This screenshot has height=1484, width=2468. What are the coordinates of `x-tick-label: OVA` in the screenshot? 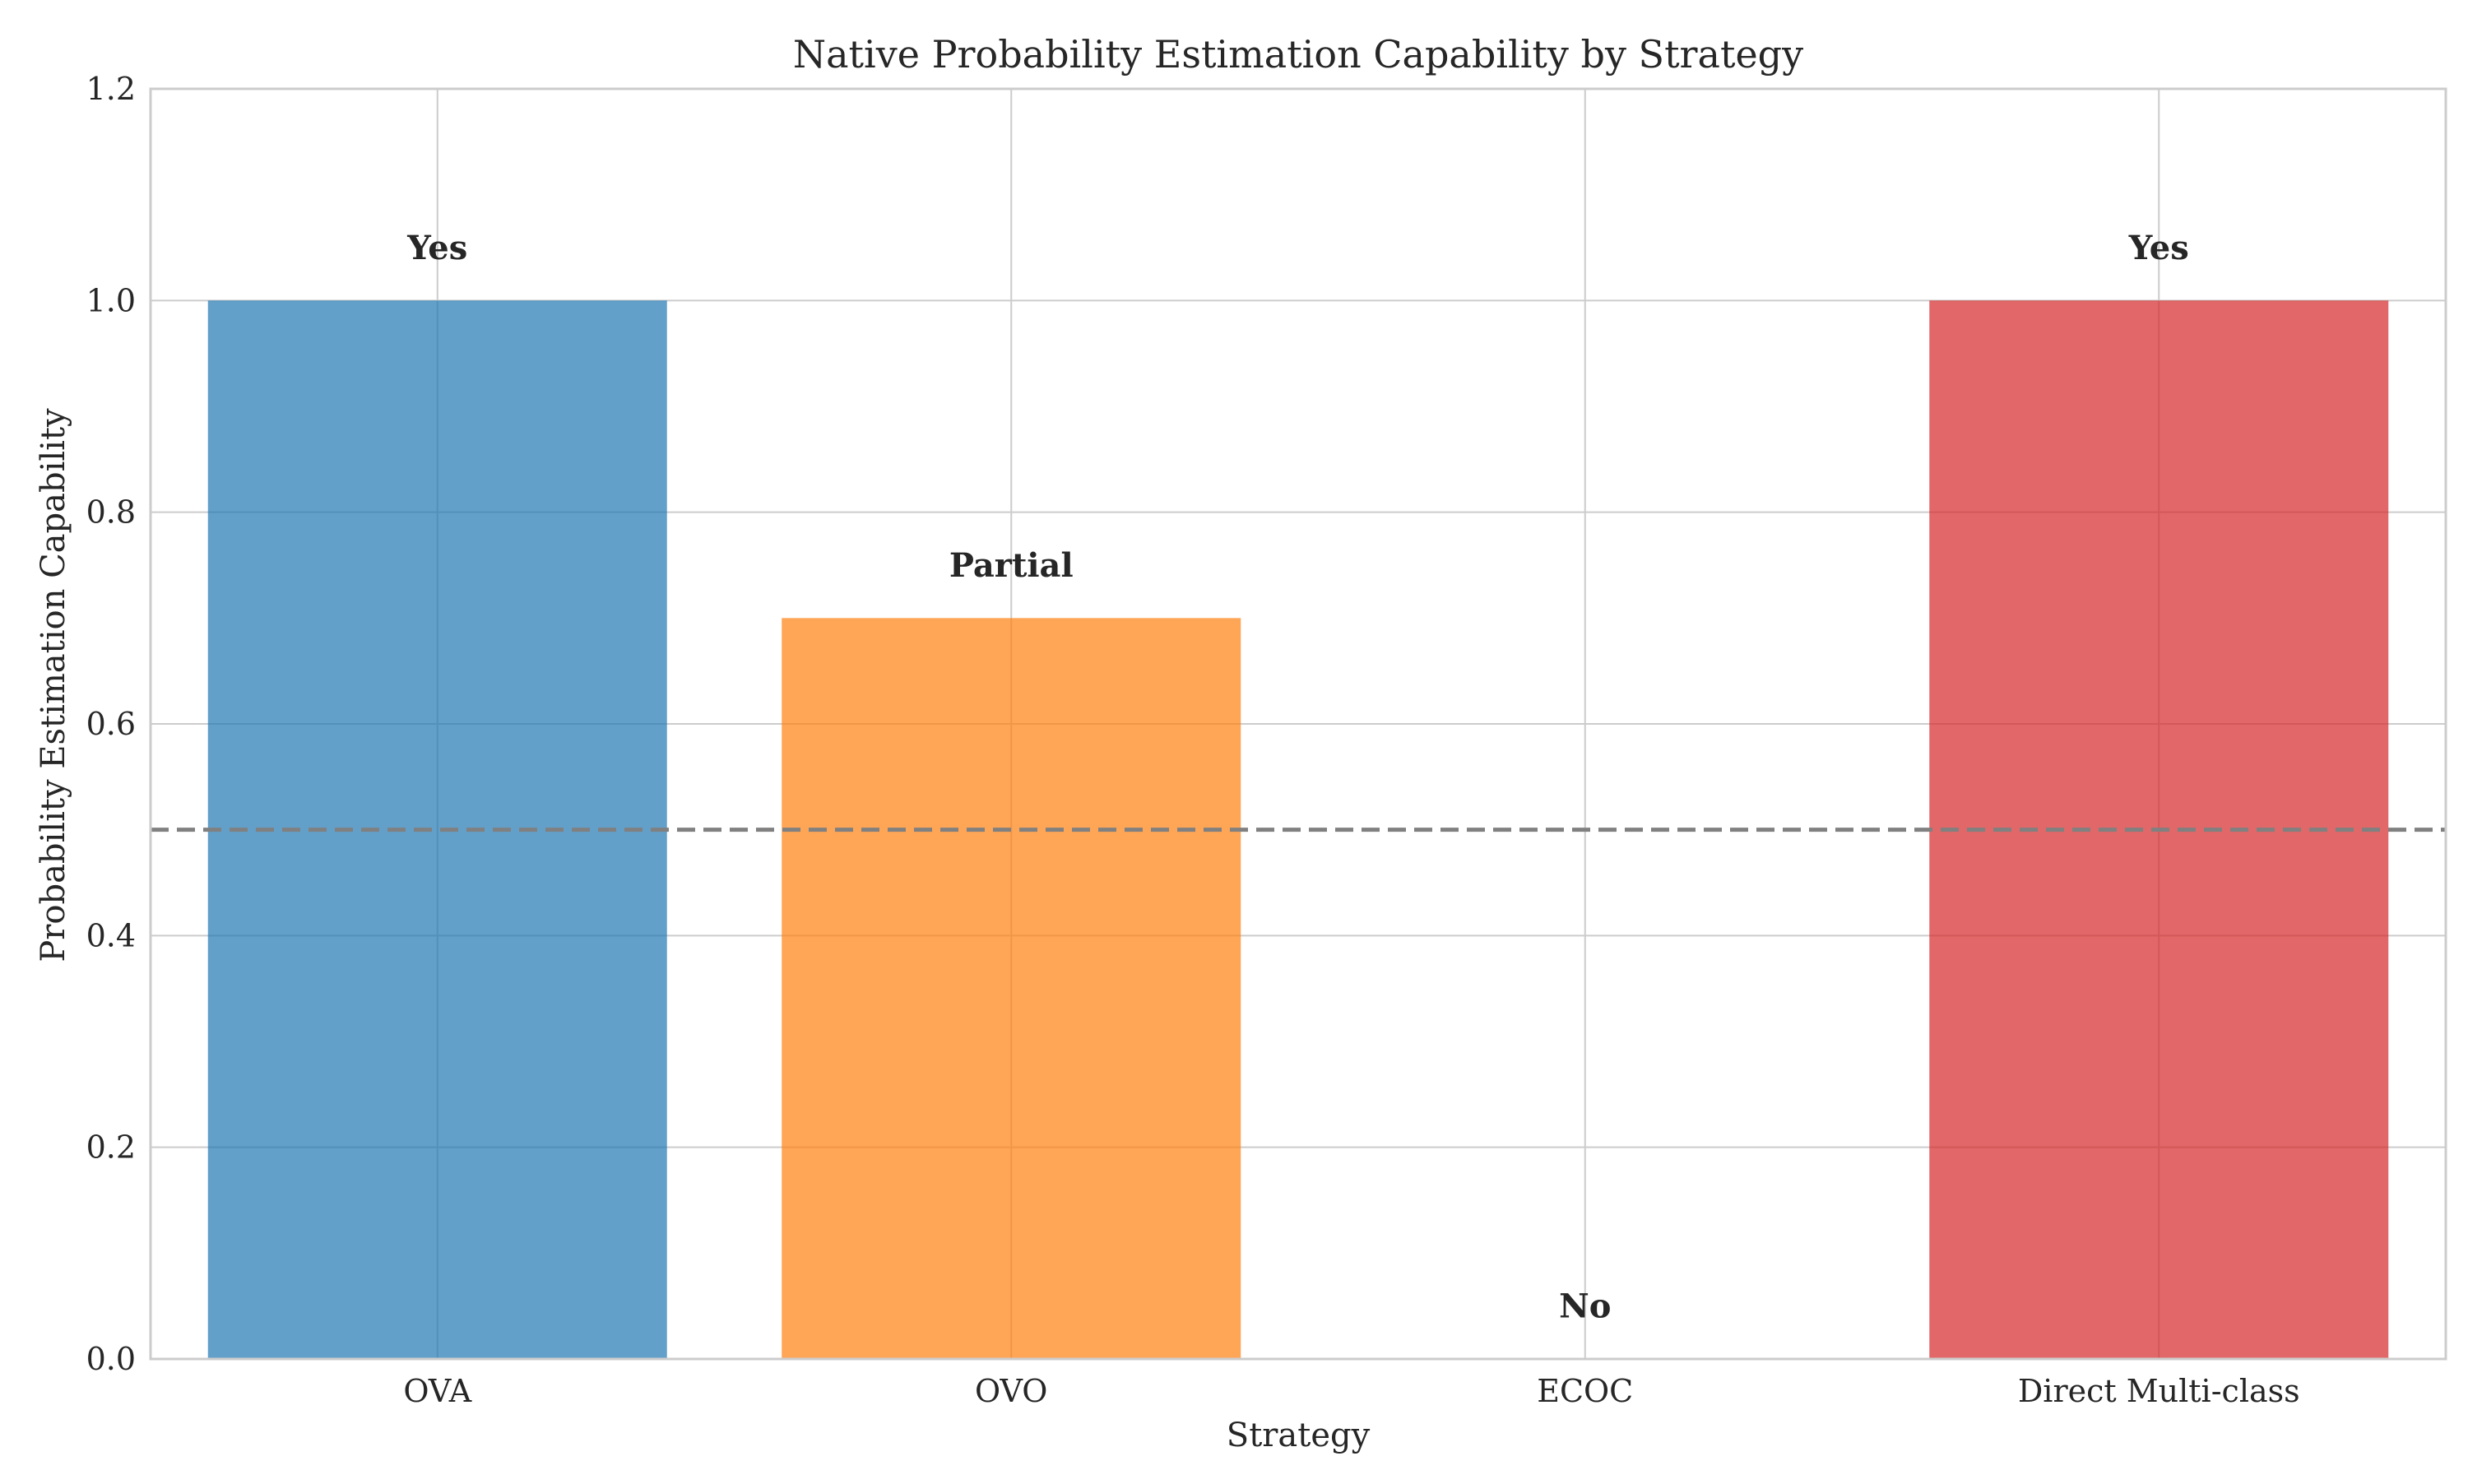 It's located at (437, 1391).